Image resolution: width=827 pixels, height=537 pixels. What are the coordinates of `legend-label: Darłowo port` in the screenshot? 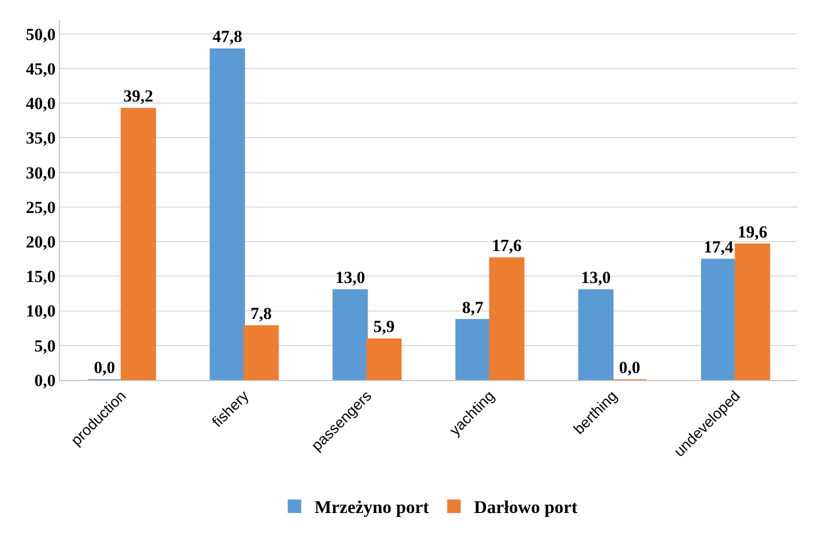 It's located at (526, 507).